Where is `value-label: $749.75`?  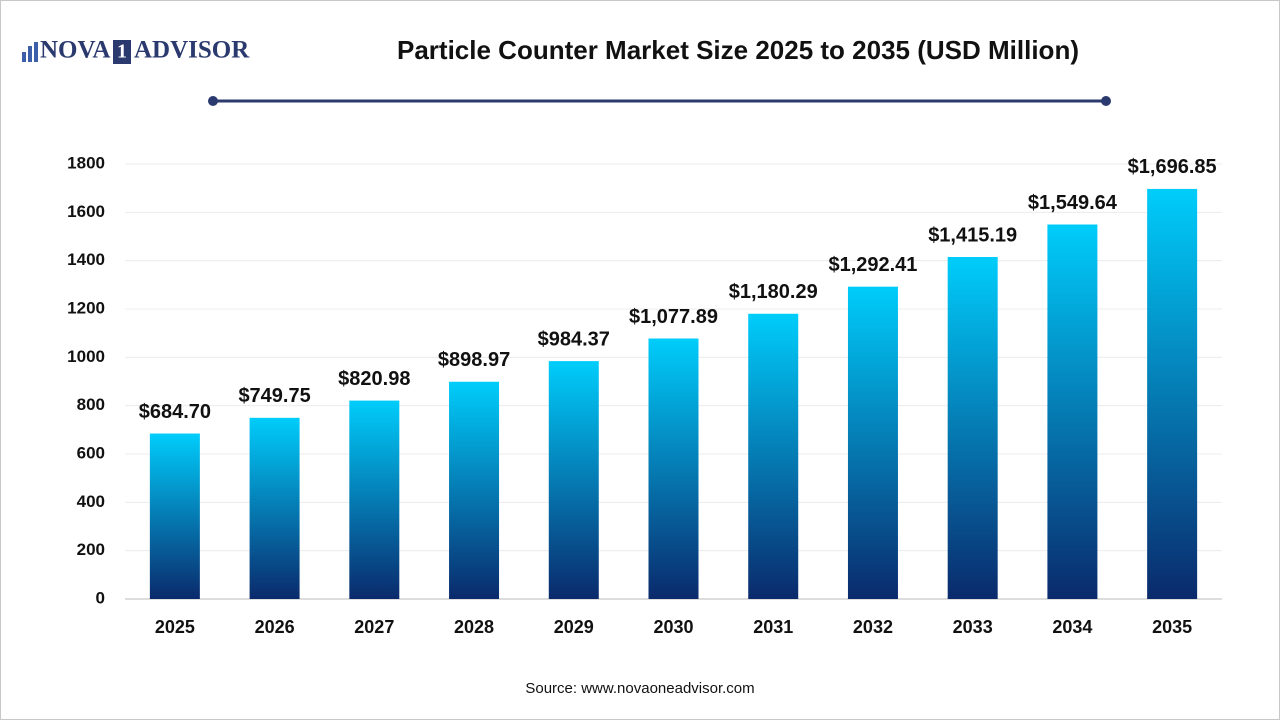
value-label: $749.75 is located at coordinates (274, 396).